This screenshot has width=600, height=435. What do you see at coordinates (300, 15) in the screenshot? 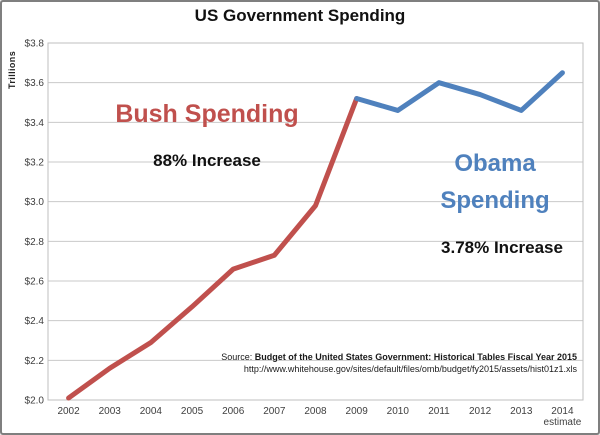
I see `chart-title: US Government Spending` at bounding box center [300, 15].